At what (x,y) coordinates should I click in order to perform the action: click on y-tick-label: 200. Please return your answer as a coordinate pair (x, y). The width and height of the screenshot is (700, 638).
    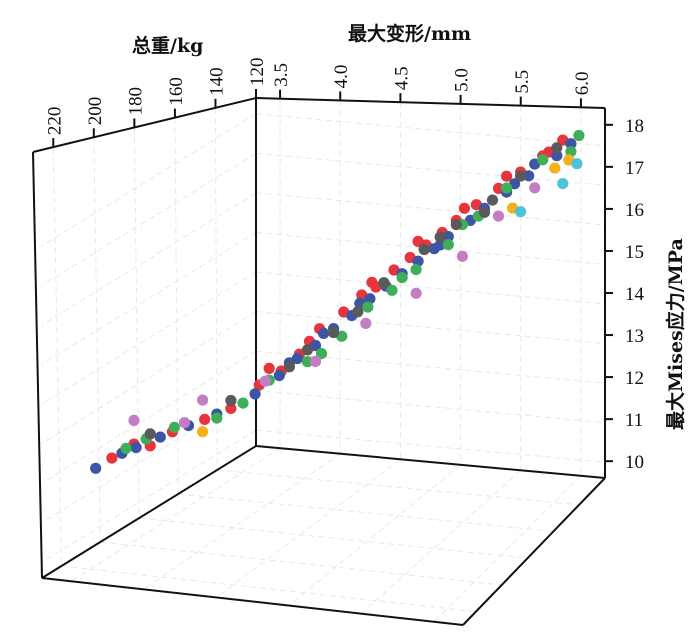
    Looking at the image, I should click on (95, 111).